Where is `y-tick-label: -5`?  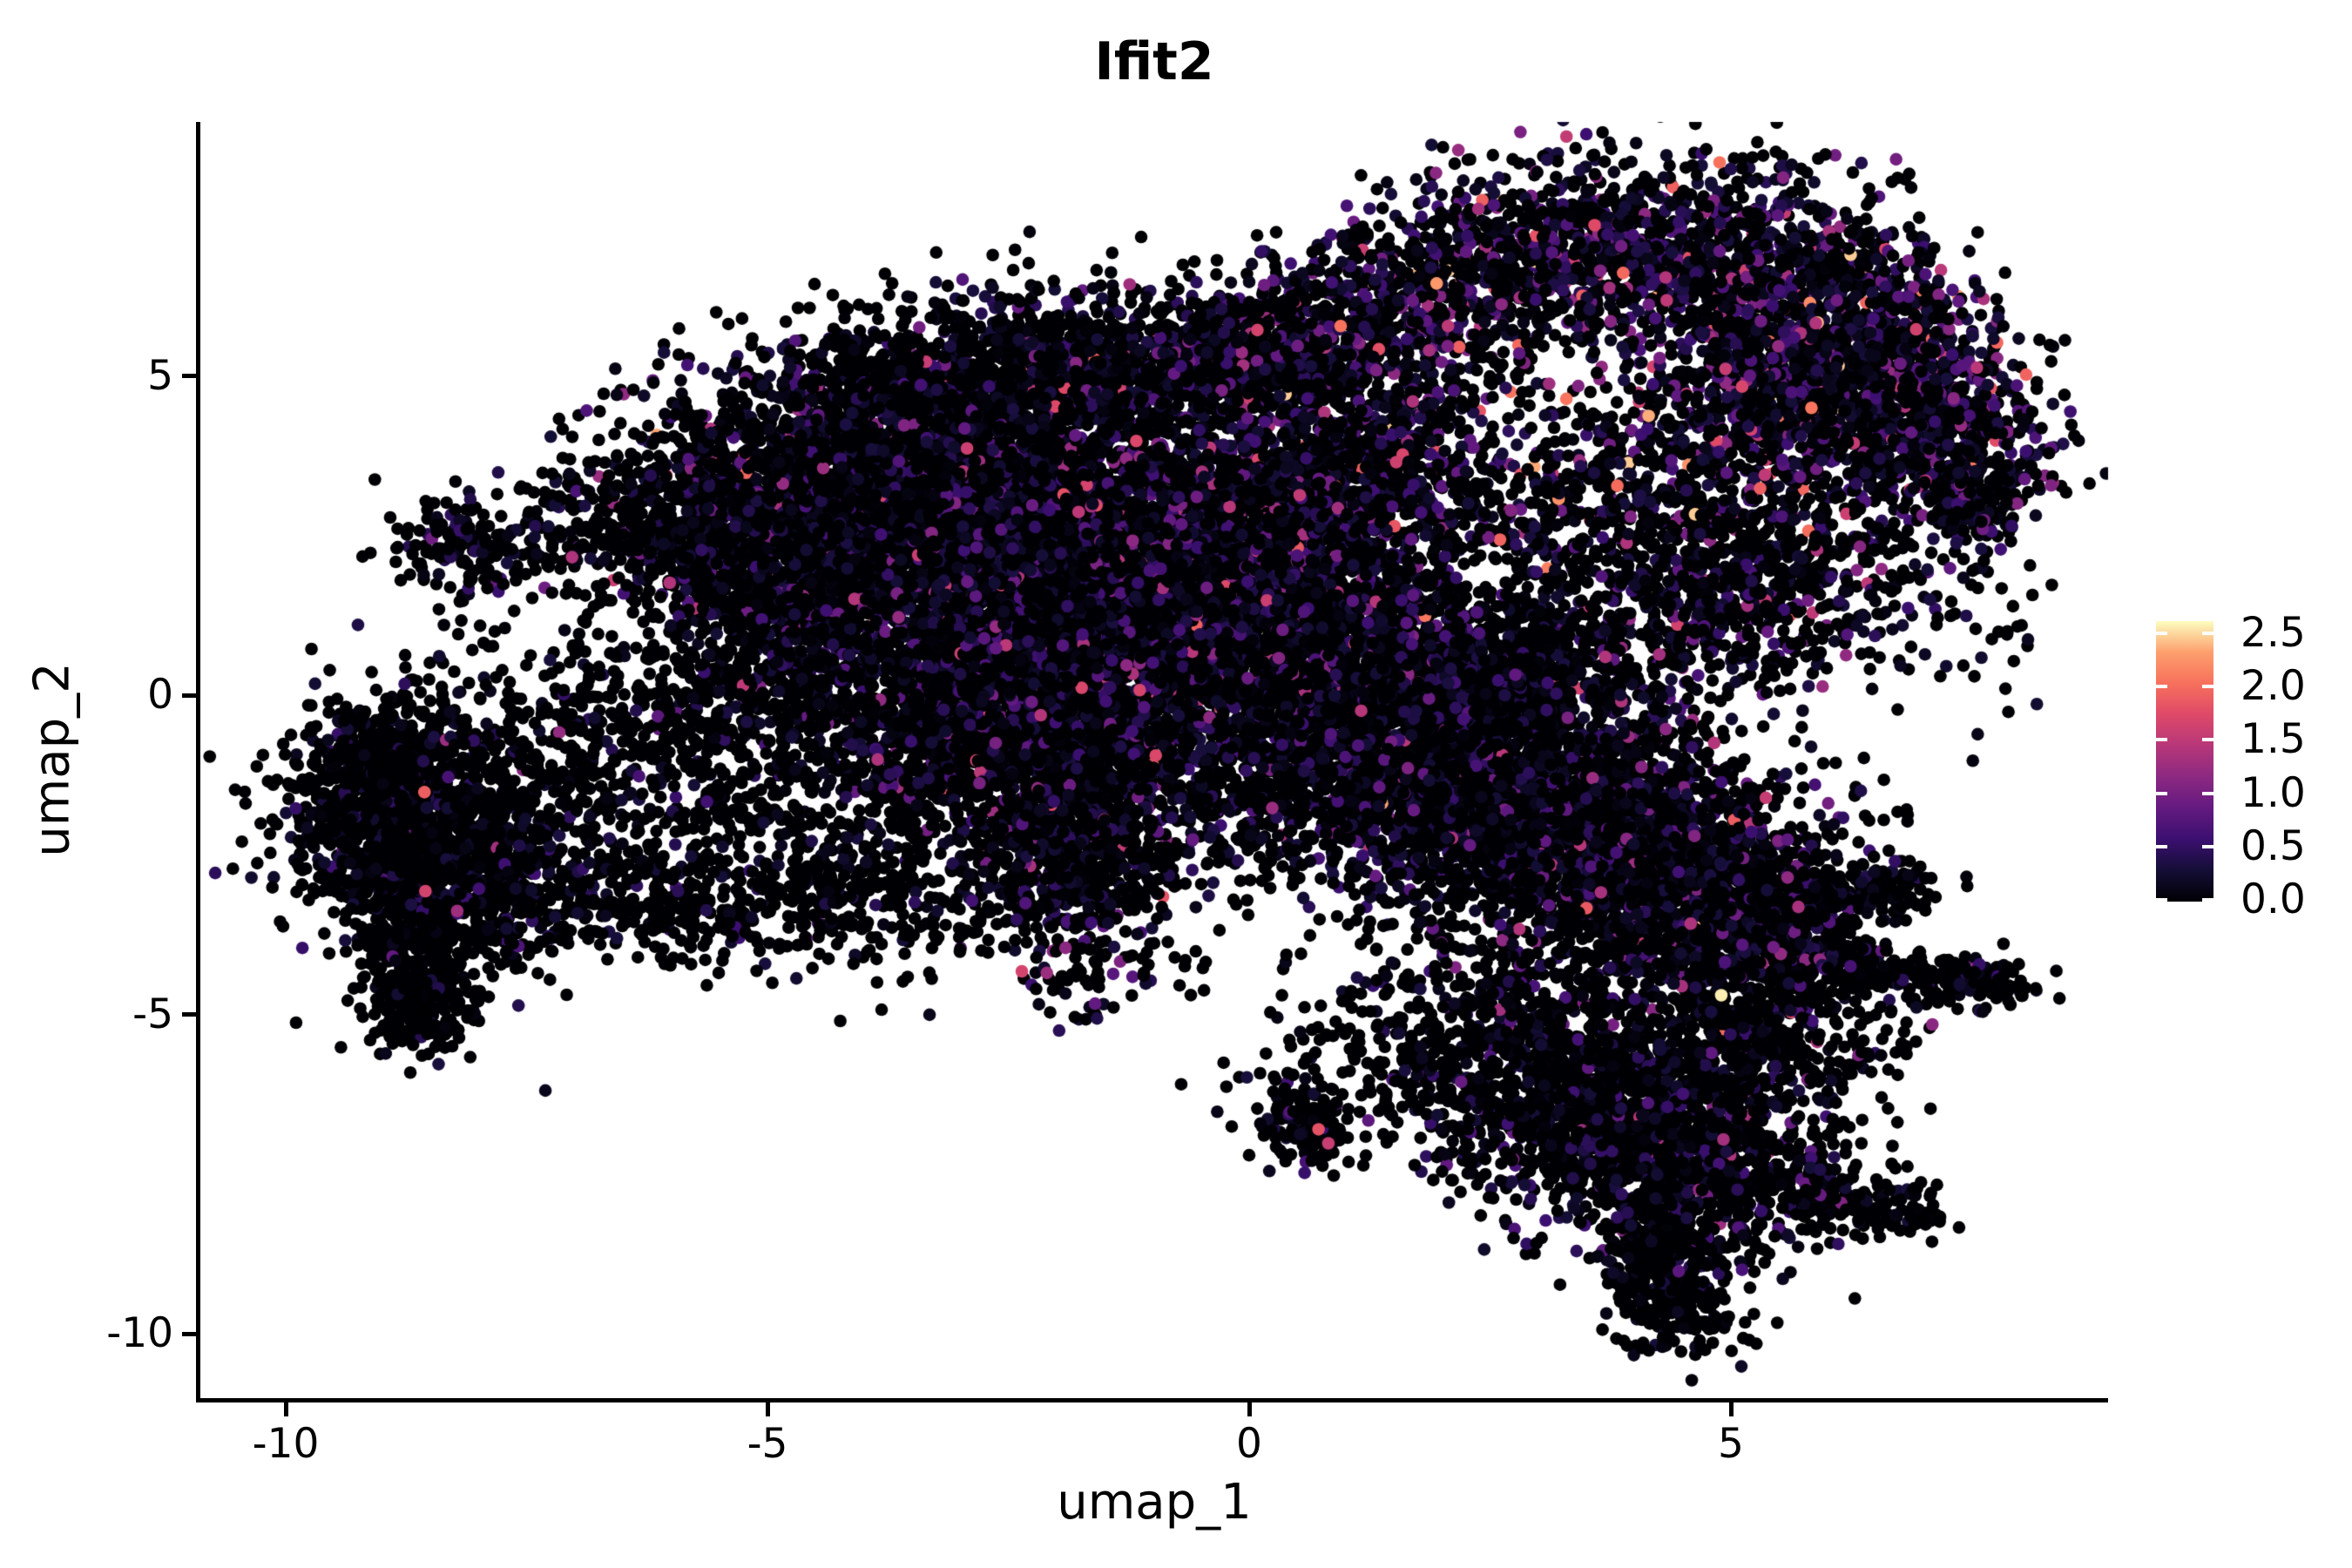
y-tick-label: -5 is located at coordinates (152, 1014).